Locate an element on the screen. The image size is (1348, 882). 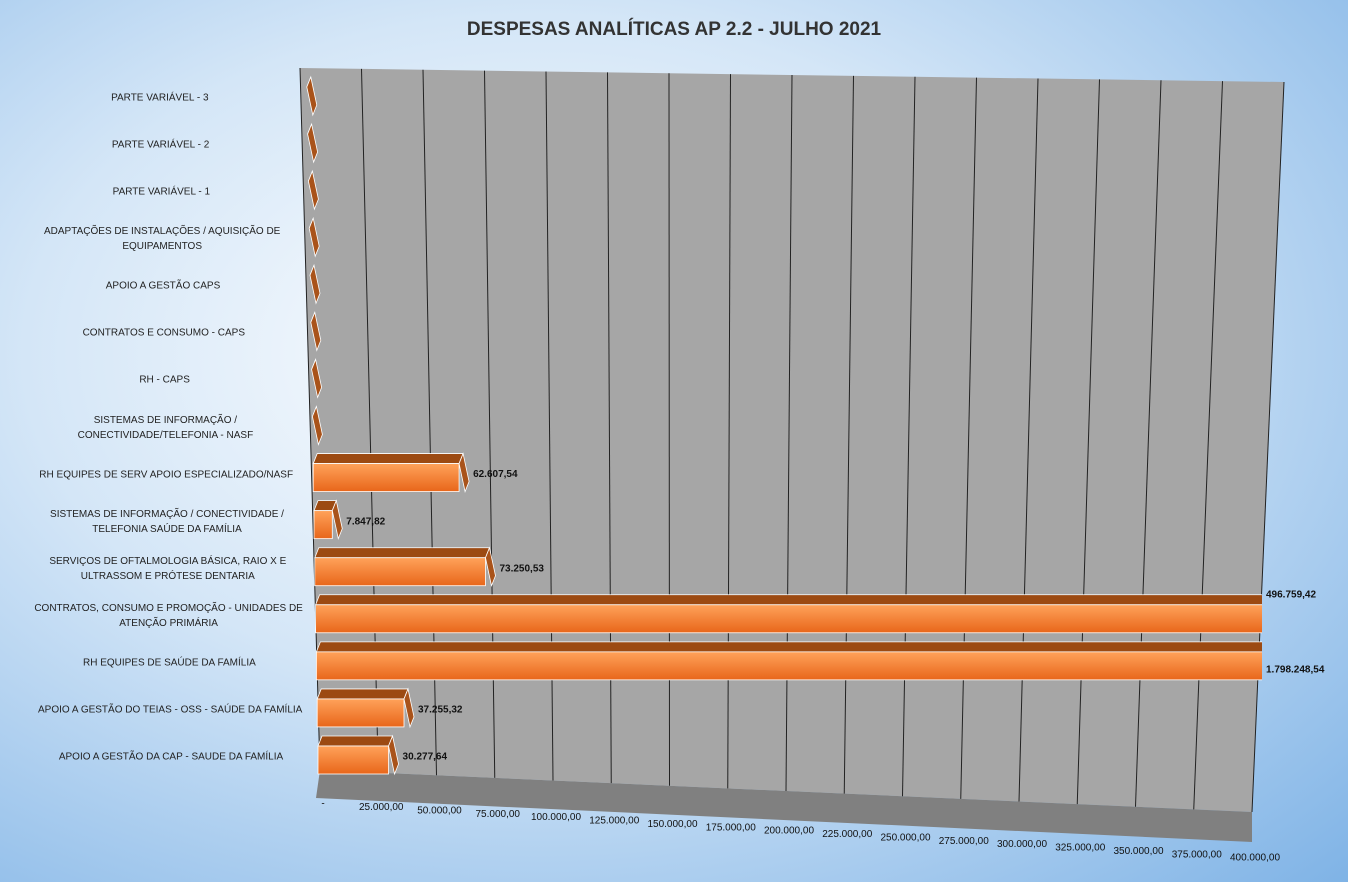
data-label: 73.250,53 is located at coordinates (521, 568).